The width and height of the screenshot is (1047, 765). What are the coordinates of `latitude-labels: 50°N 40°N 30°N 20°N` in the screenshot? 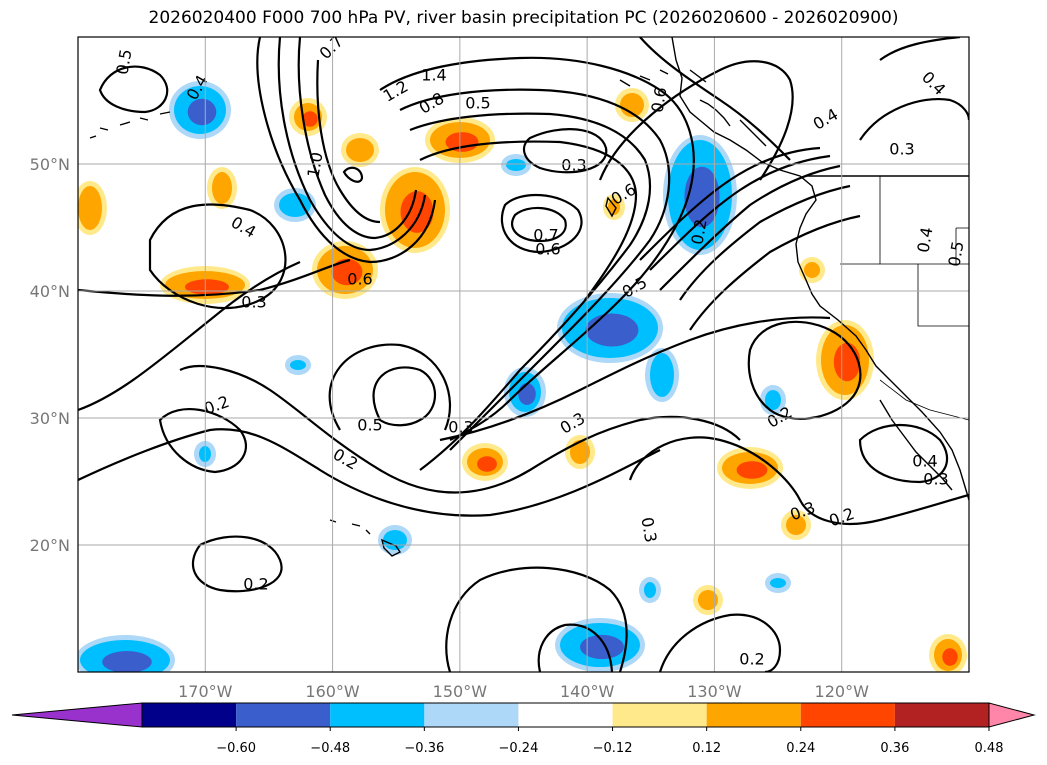 It's located at (50, 355).